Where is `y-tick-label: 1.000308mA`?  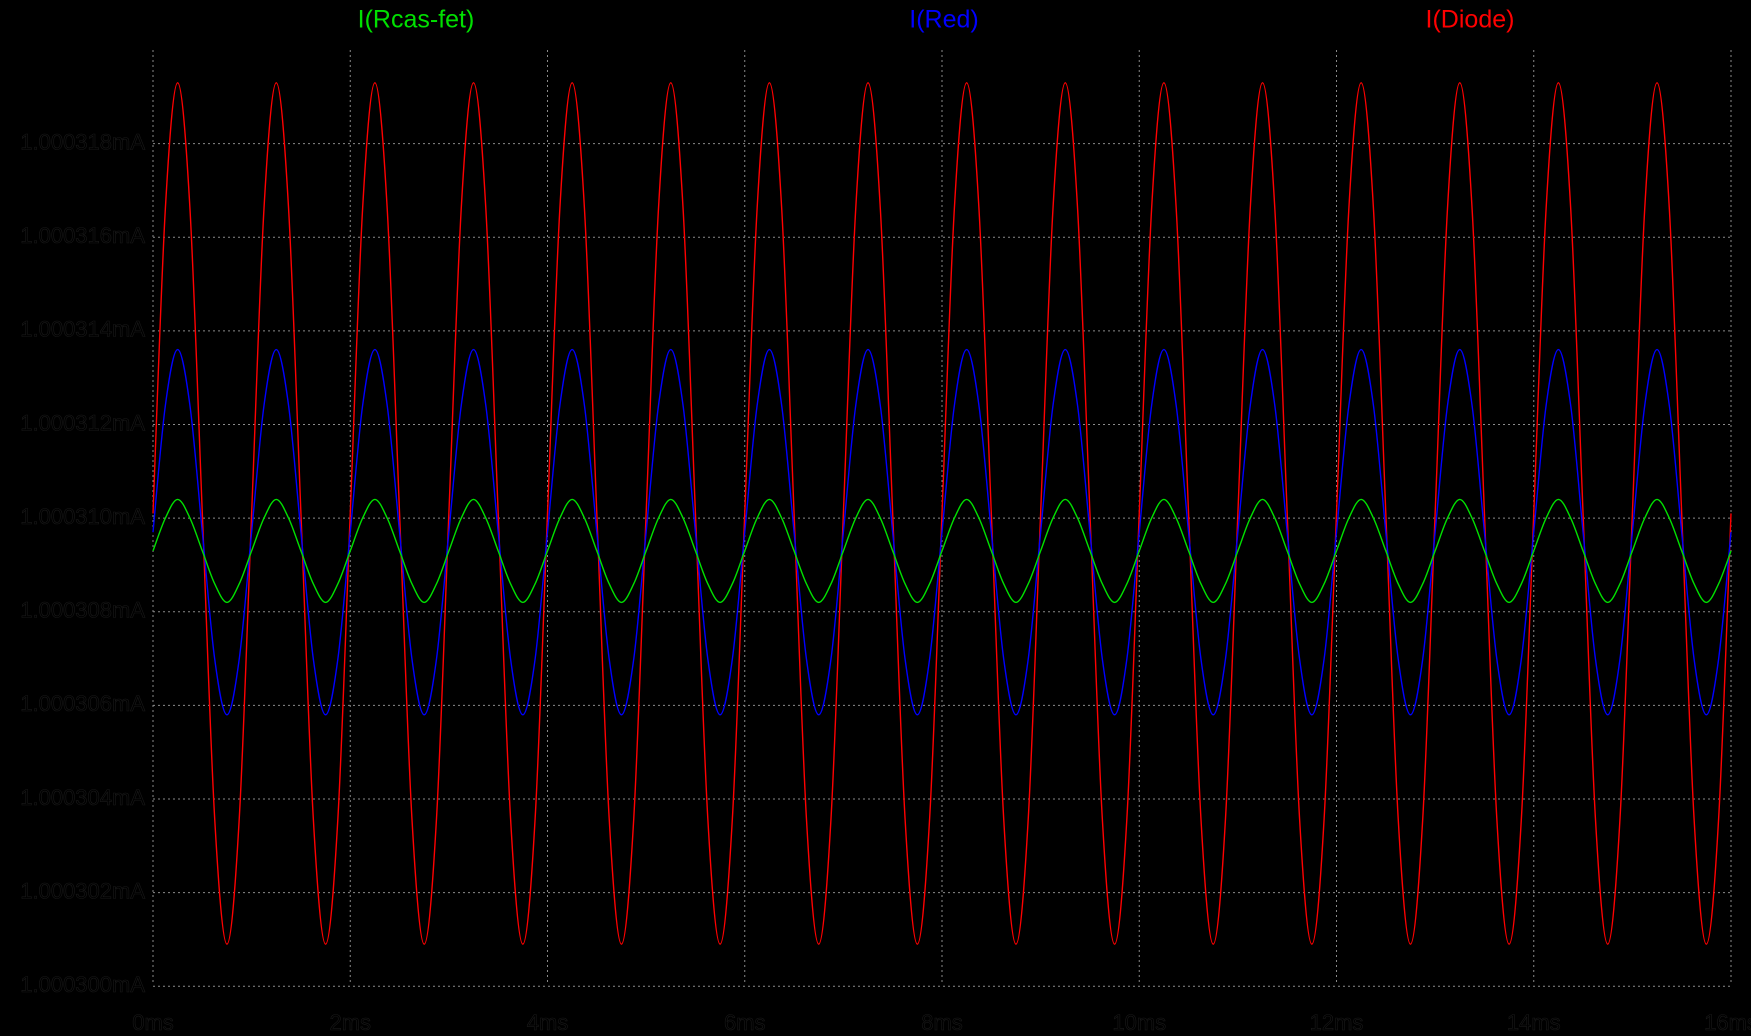
y-tick-label: 1.000308mA is located at coordinates (82, 610).